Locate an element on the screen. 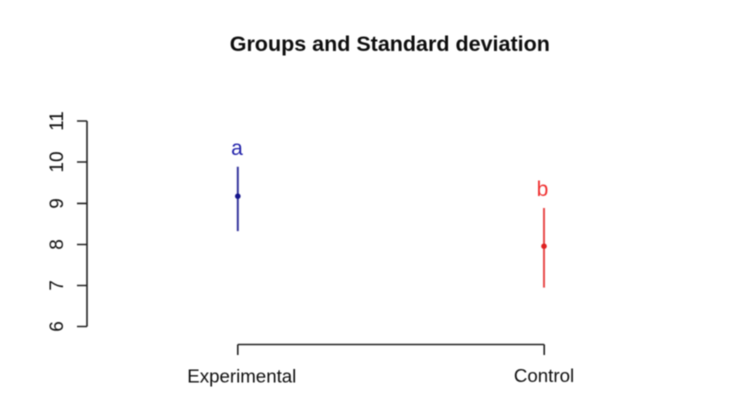  svg-text: b is located at coordinates (543, 189).